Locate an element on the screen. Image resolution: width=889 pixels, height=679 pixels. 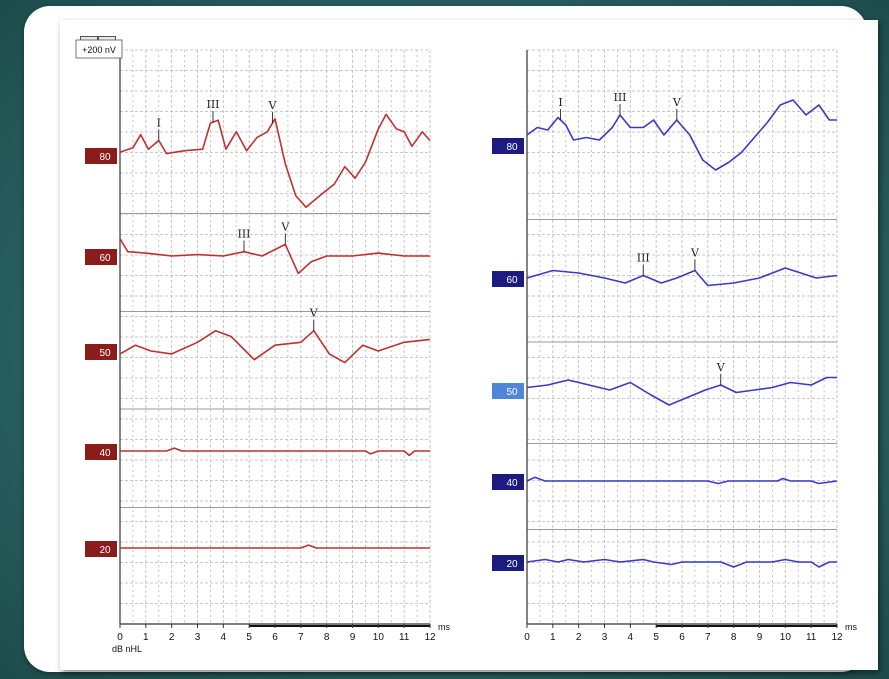
scale-label-box is located at coordinates (99, 49).